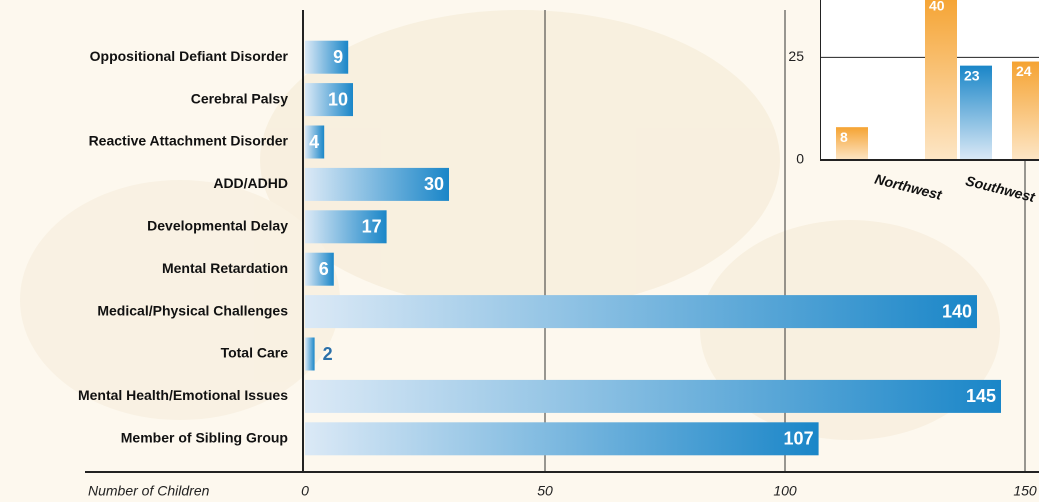 Image resolution: width=1039 pixels, height=502 pixels. I want to click on value-label: 2, so click(328, 354).